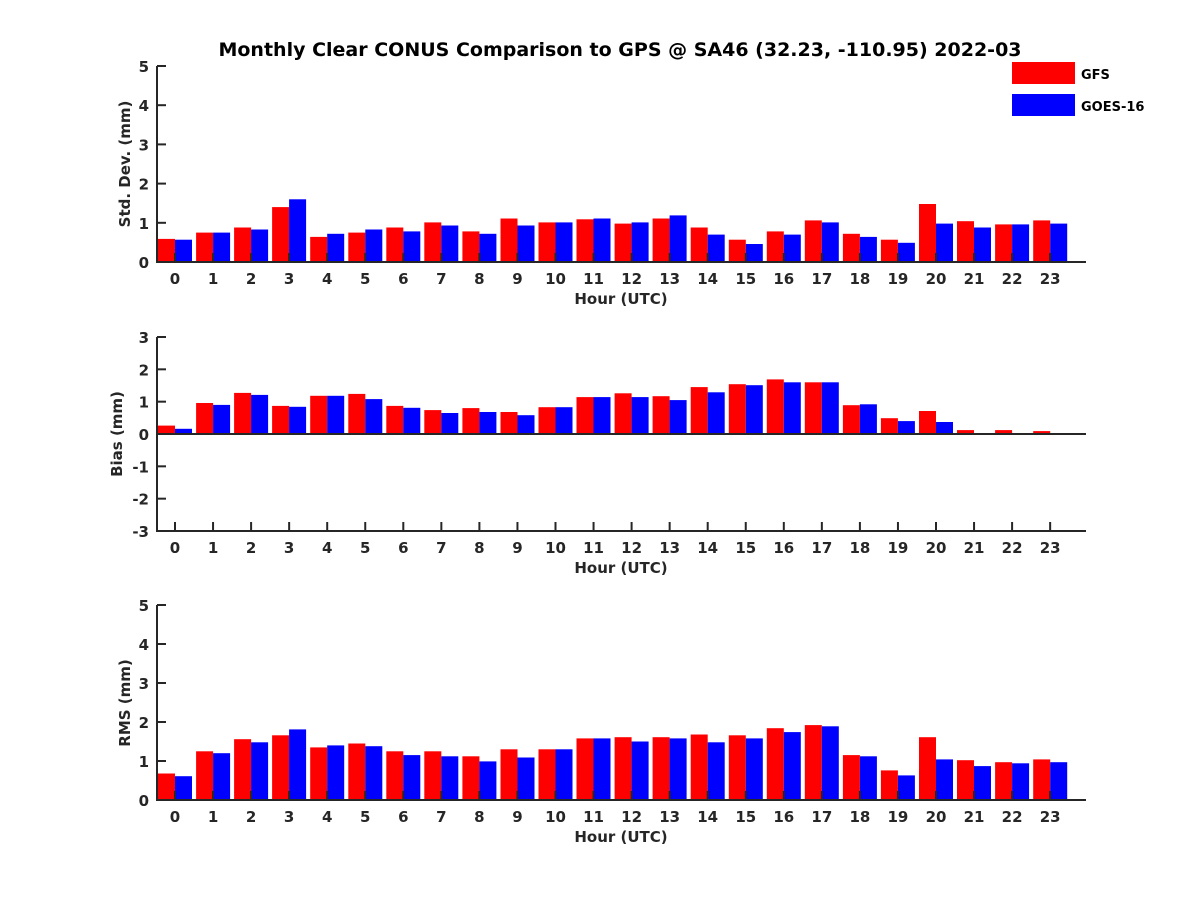 This screenshot has width=1200, height=900. Describe the element at coordinates (859, 279) in the screenshot. I see `std-xtick-label: 18` at that location.